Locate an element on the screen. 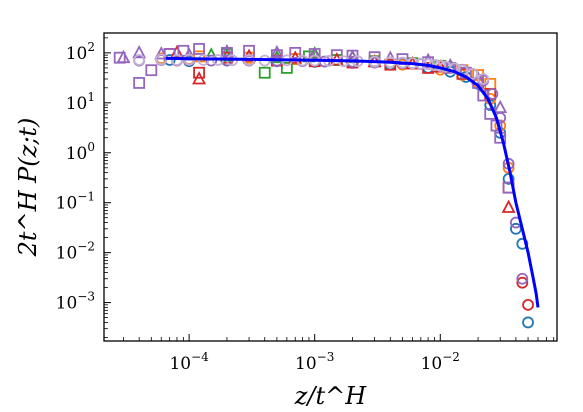 The height and width of the screenshot is (412, 583). y-tick-label: 10⁻³ is located at coordinates (75, 302).